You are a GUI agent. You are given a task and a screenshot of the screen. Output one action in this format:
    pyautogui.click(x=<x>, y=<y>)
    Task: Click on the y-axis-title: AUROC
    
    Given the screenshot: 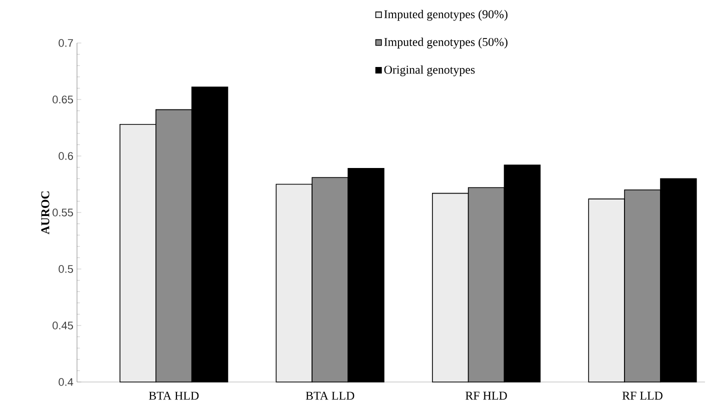 What is the action you would take?
    pyautogui.click(x=45, y=213)
    